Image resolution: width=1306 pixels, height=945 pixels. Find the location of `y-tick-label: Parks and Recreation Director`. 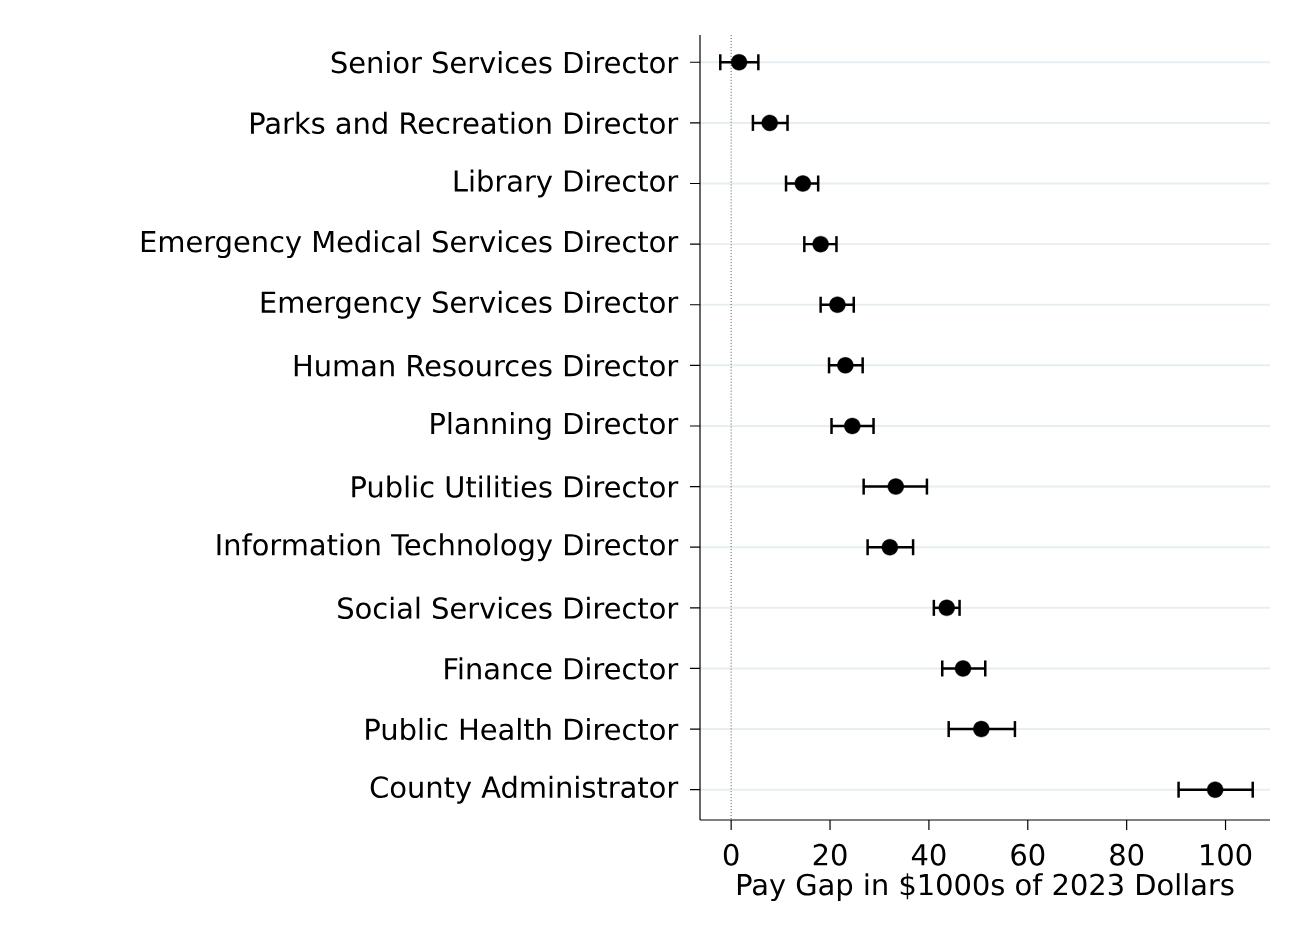

y-tick-label: Parks and Recreation Director is located at coordinates (465, 123).